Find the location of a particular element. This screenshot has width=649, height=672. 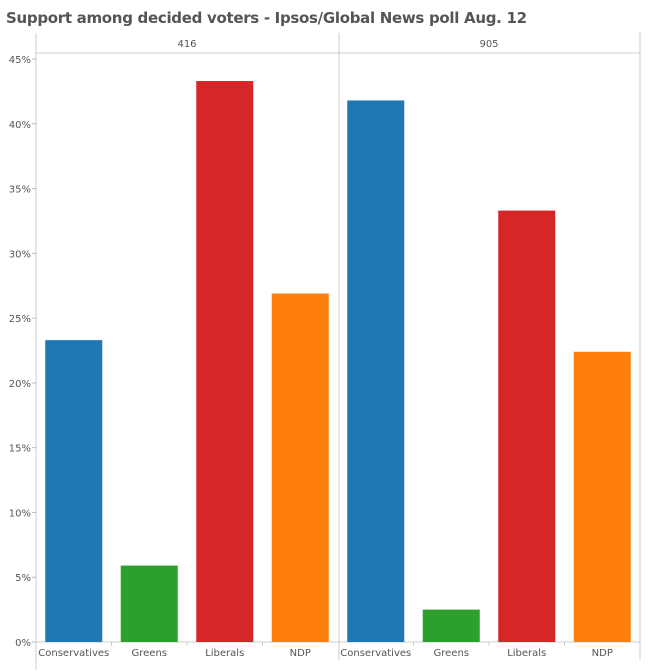

bar-416-ndp is located at coordinates (300, 467).